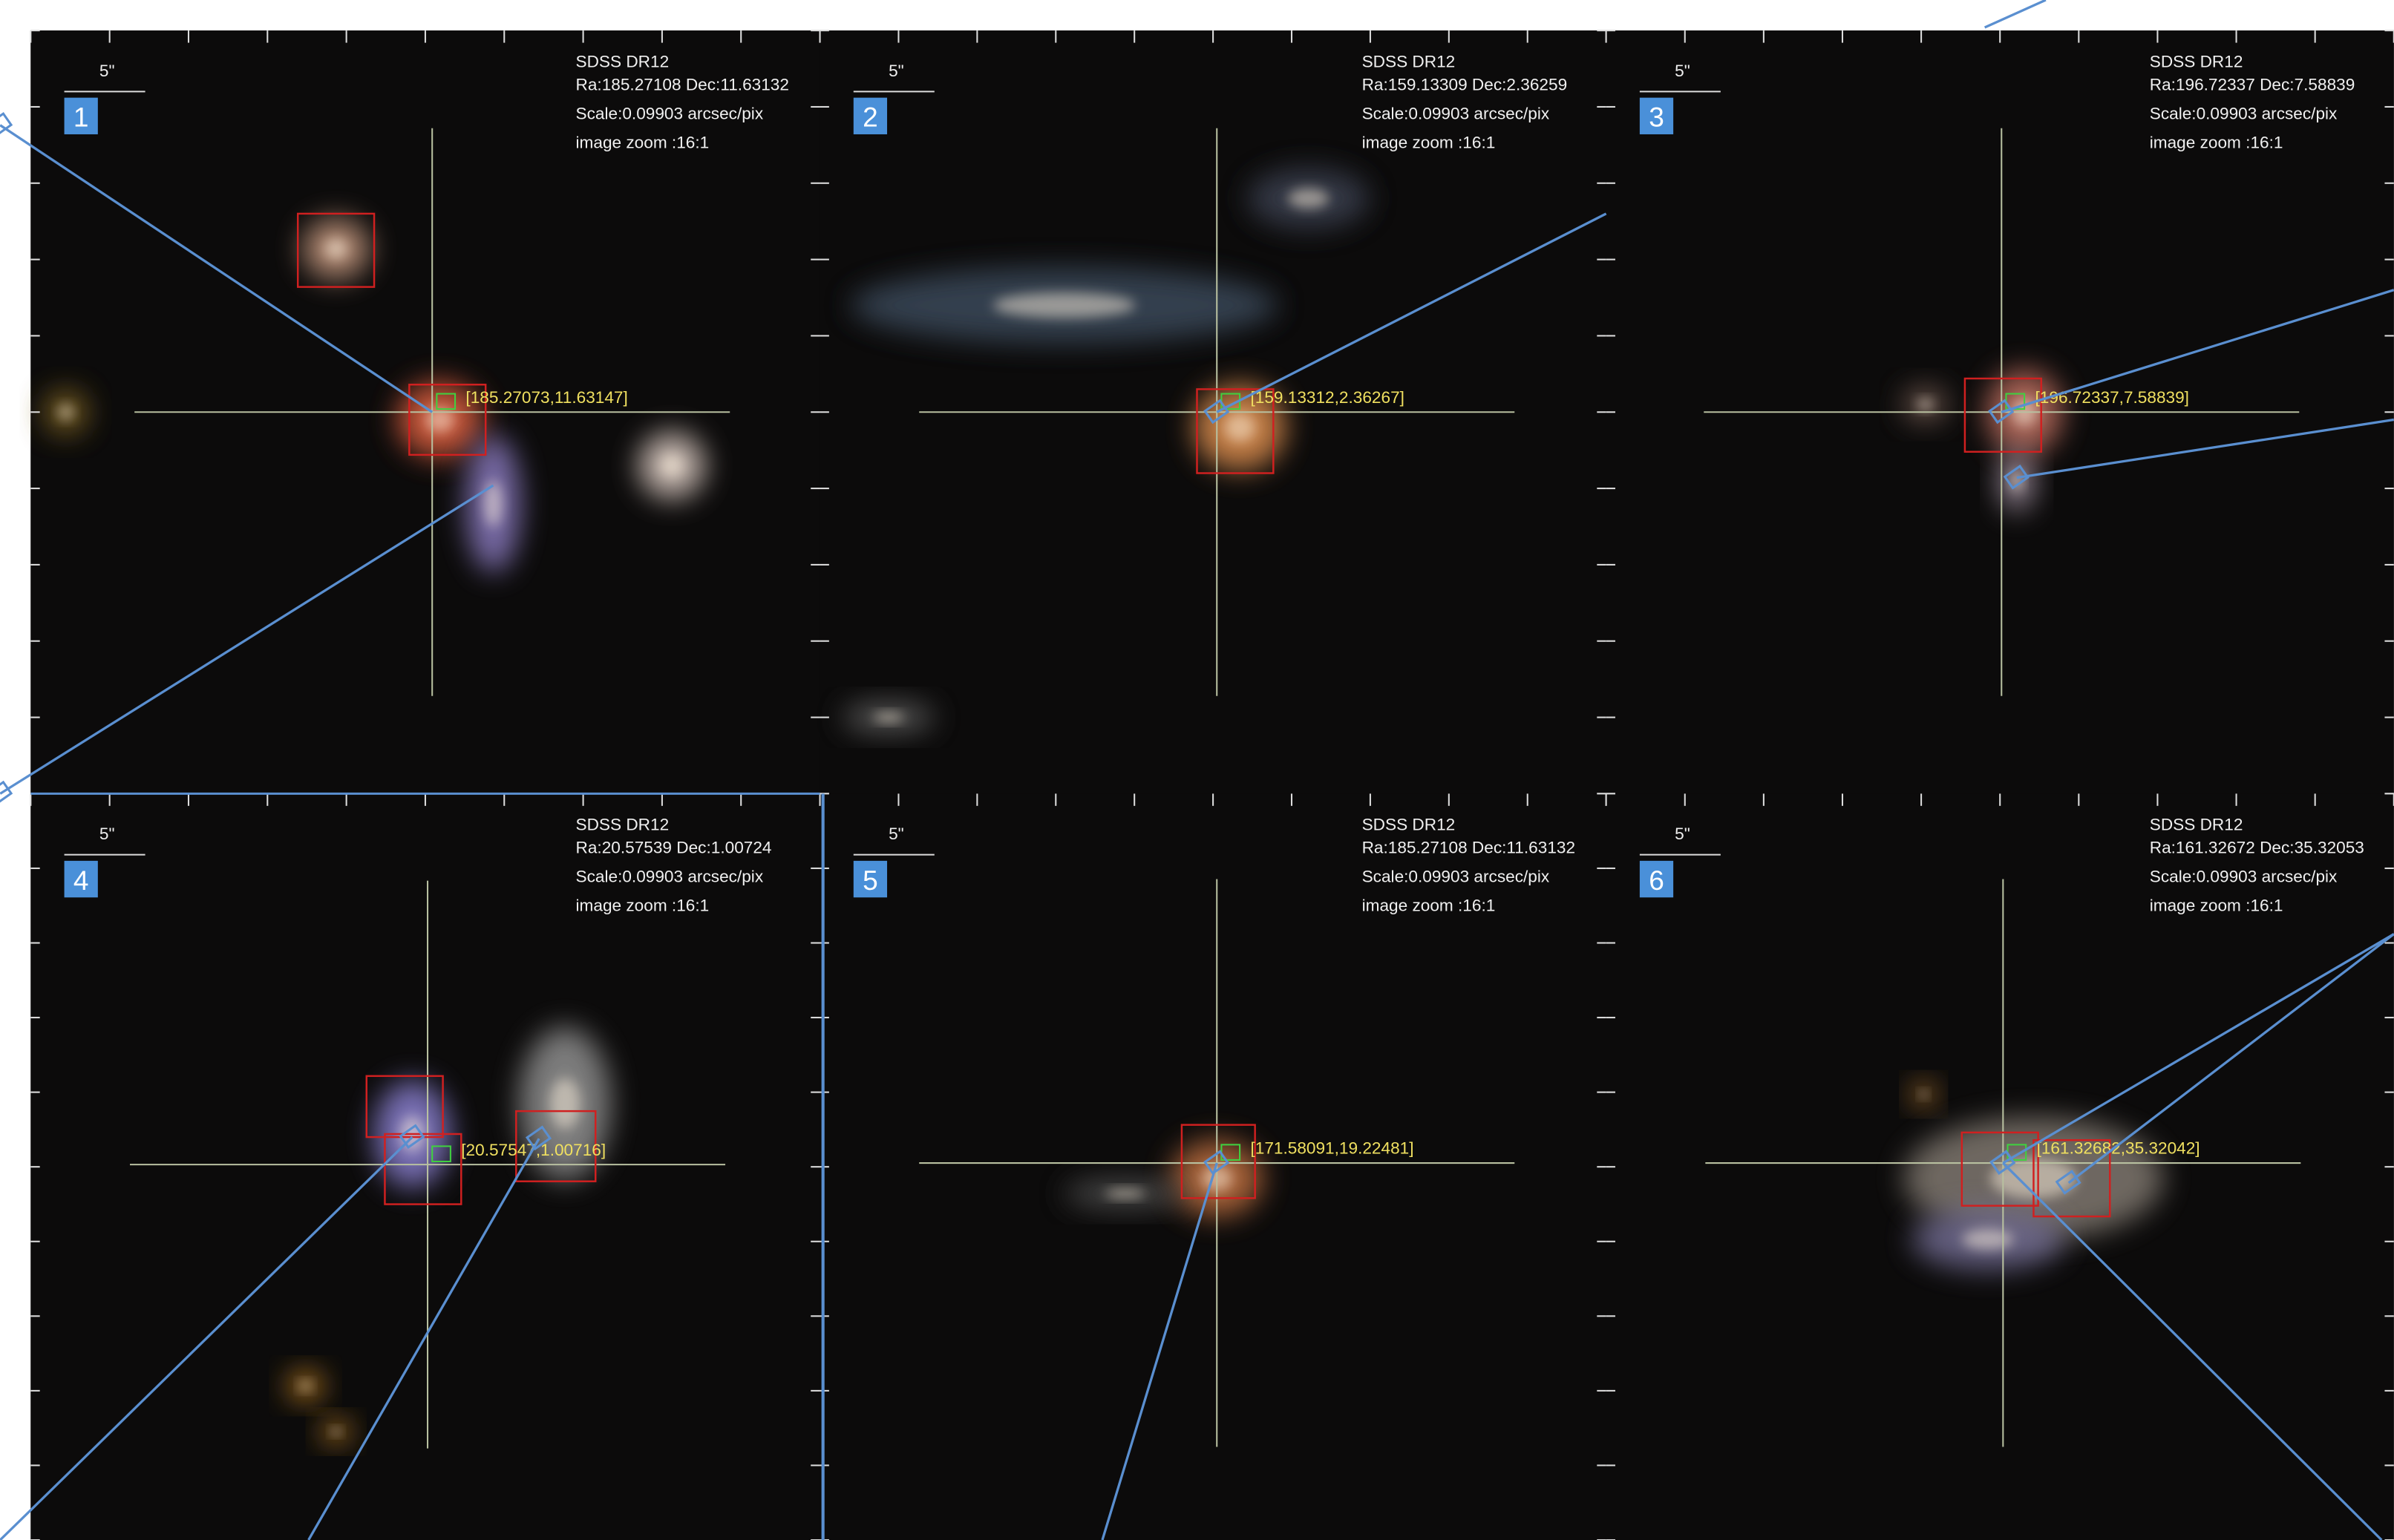  I want to click on panel-number: 4, so click(81, 880).